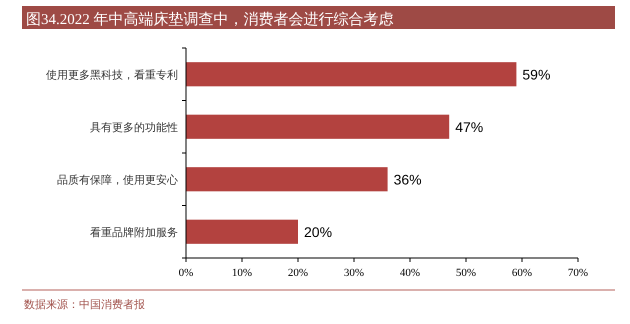 The width and height of the screenshot is (630, 324). I want to click on data-label: 59%, so click(536, 74).